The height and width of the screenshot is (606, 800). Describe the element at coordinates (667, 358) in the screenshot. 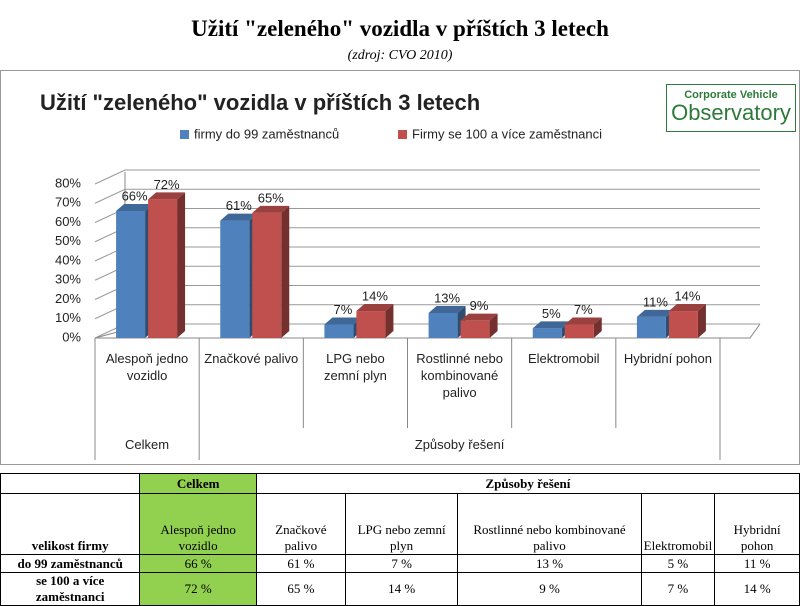

I see `x-tick-label: Hybridní pohon` at that location.